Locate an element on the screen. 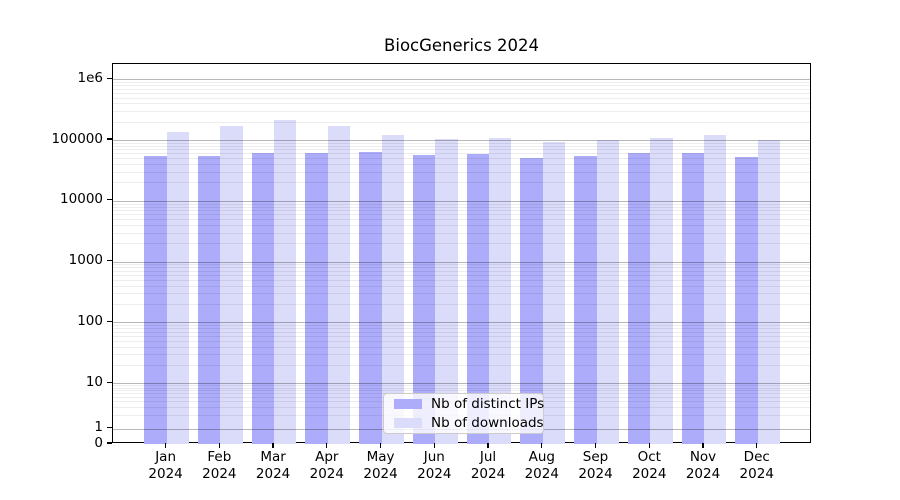 The height and width of the screenshot is (500, 900). bar-downloads-jun is located at coordinates (446, 291).